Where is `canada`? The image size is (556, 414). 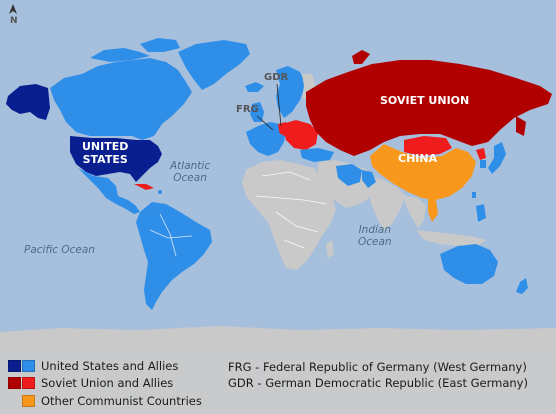
canada is located at coordinates (121, 99).